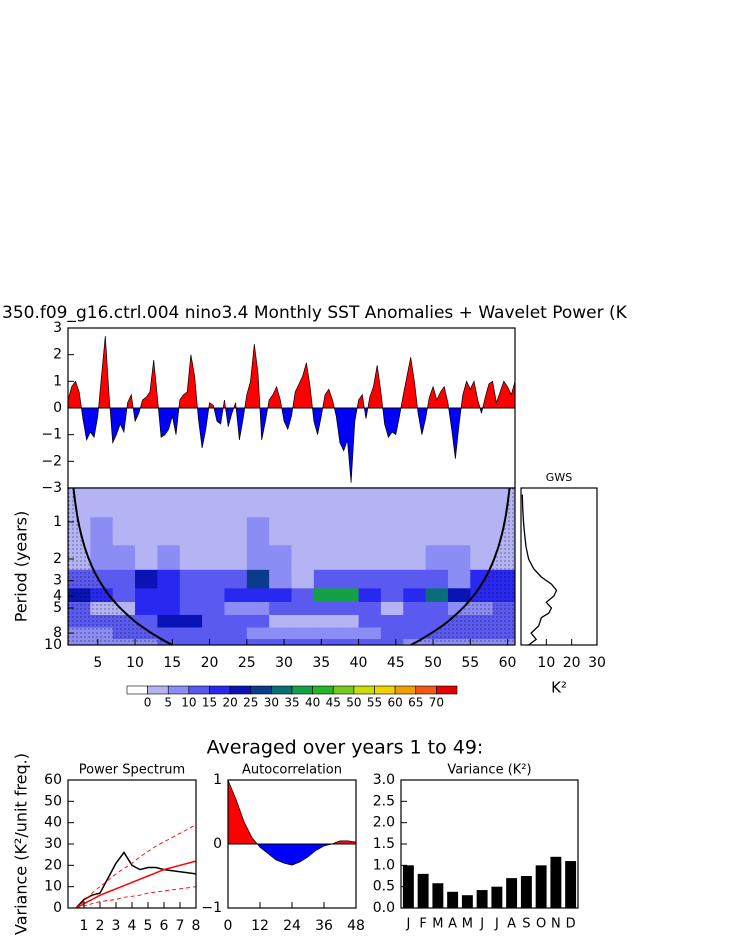 Image resolution: width=733 pixels, height=945 pixels. What do you see at coordinates (384, 823) in the screenshot?
I see `y-tick-label: 2.0` at bounding box center [384, 823].